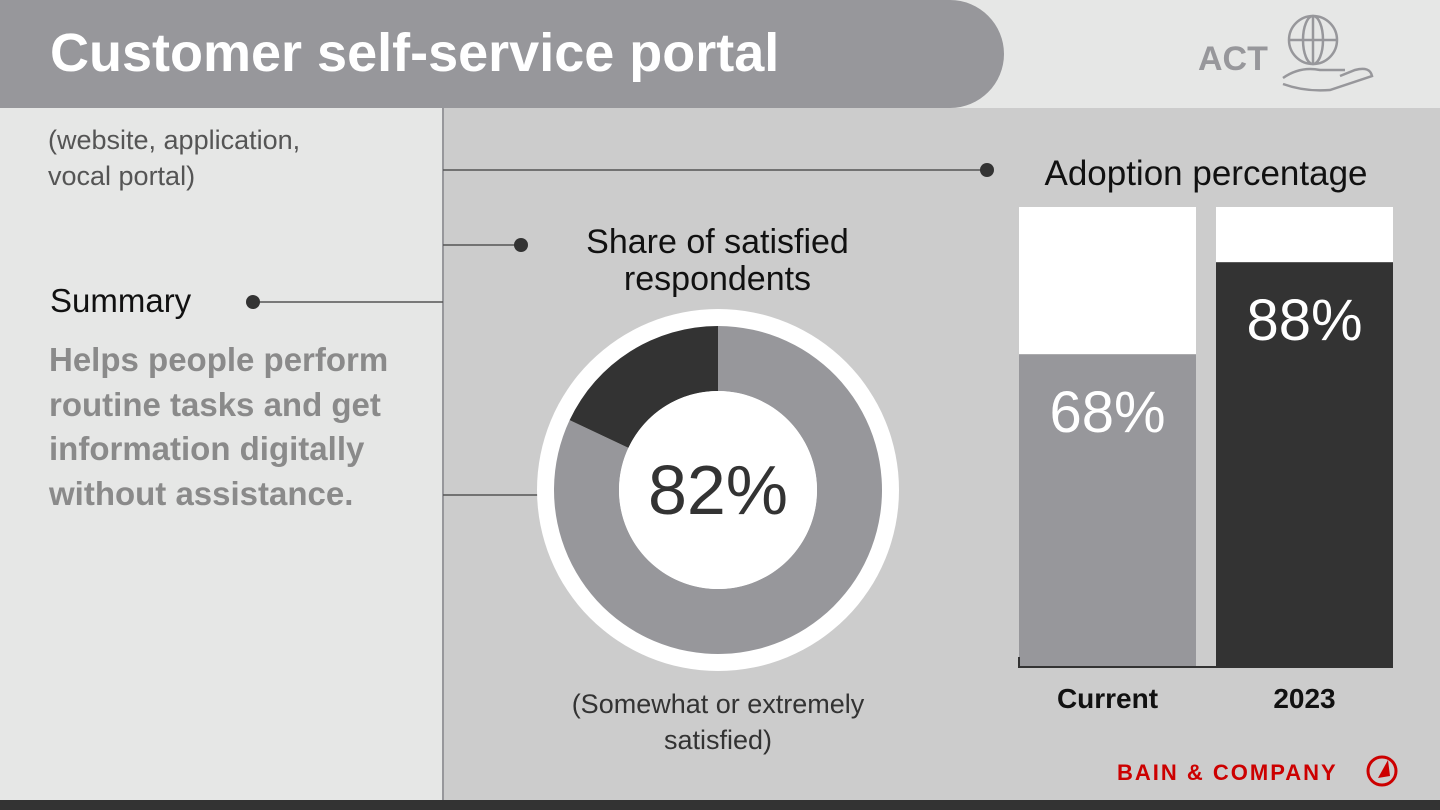 Image resolution: width=1440 pixels, height=810 pixels. What do you see at coordinates (1107, 412) in the screenshot?
I see `bar-label: 68%` at bounding box center [1107, 412].